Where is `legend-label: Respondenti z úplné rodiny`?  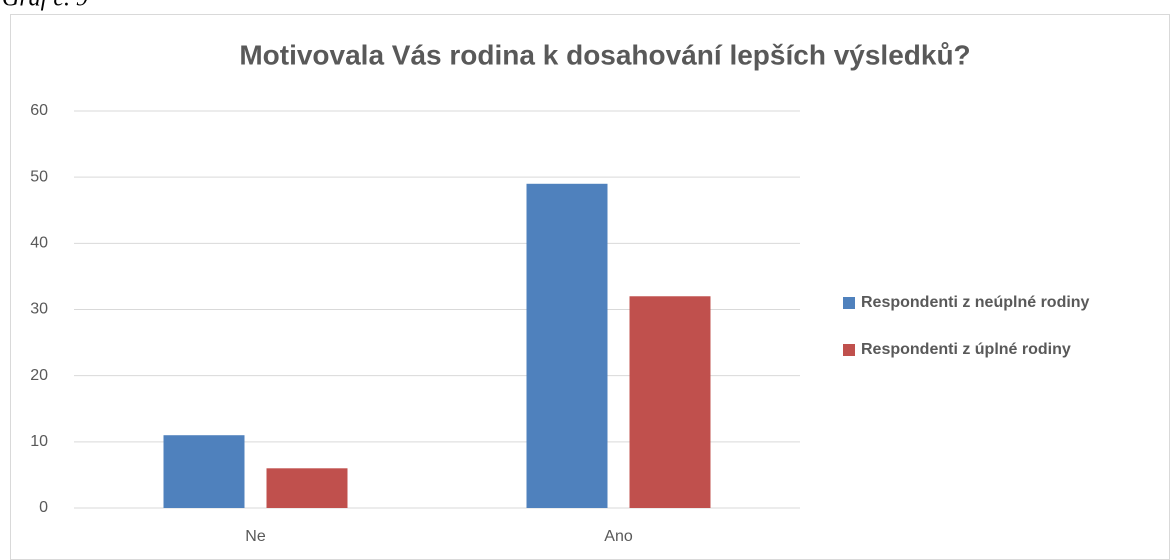 legend-label: Respondenti z úplné rodiny is located at coordinates (966, 349).